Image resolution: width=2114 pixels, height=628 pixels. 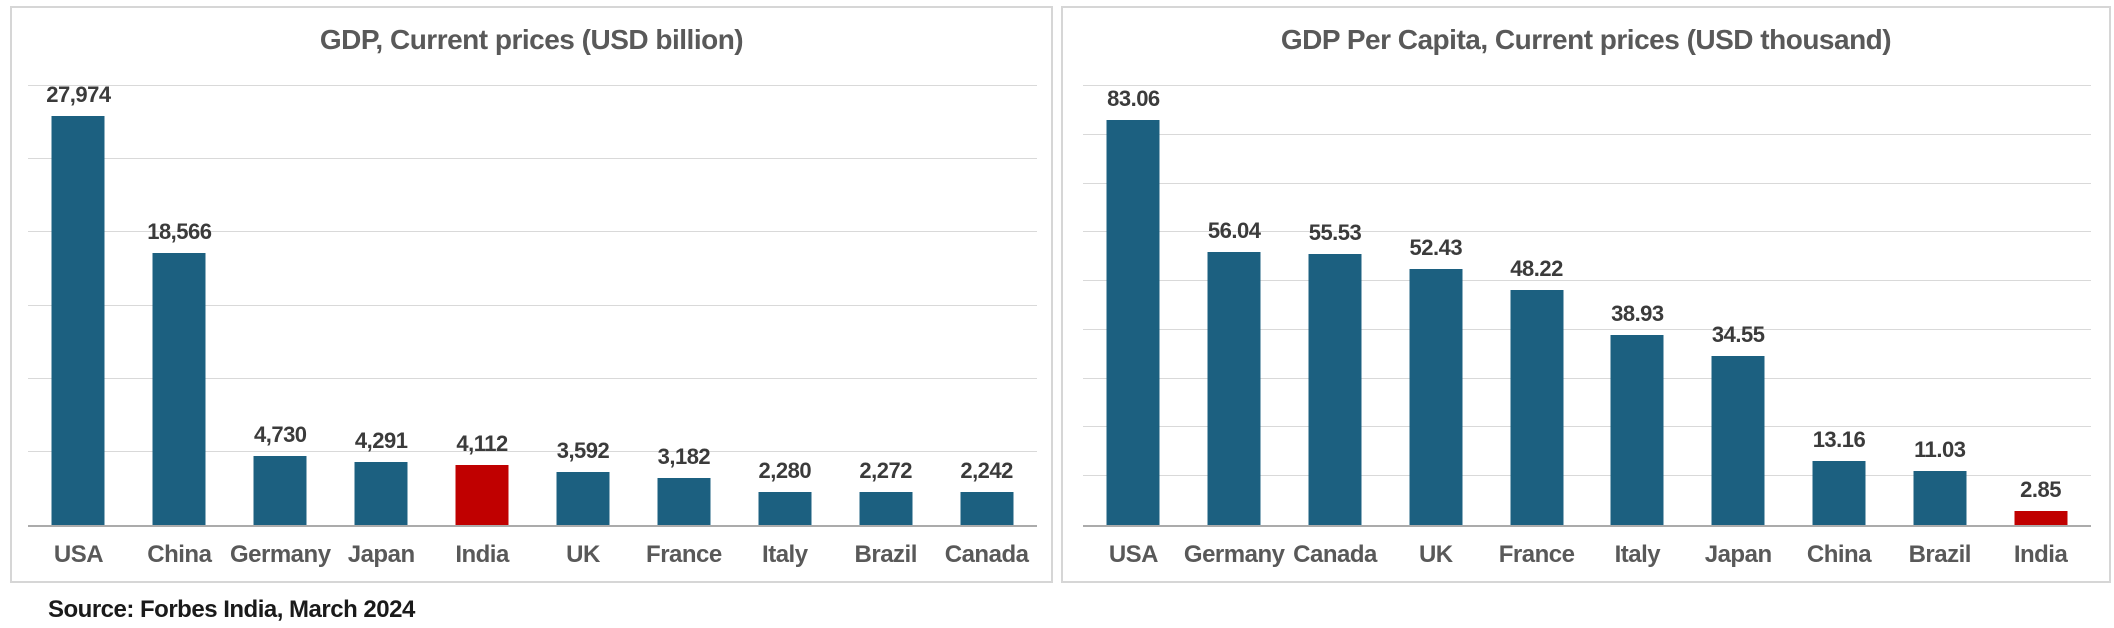 I want to click on bar-slot-china: 13.16, so click(x=1839, y=305).